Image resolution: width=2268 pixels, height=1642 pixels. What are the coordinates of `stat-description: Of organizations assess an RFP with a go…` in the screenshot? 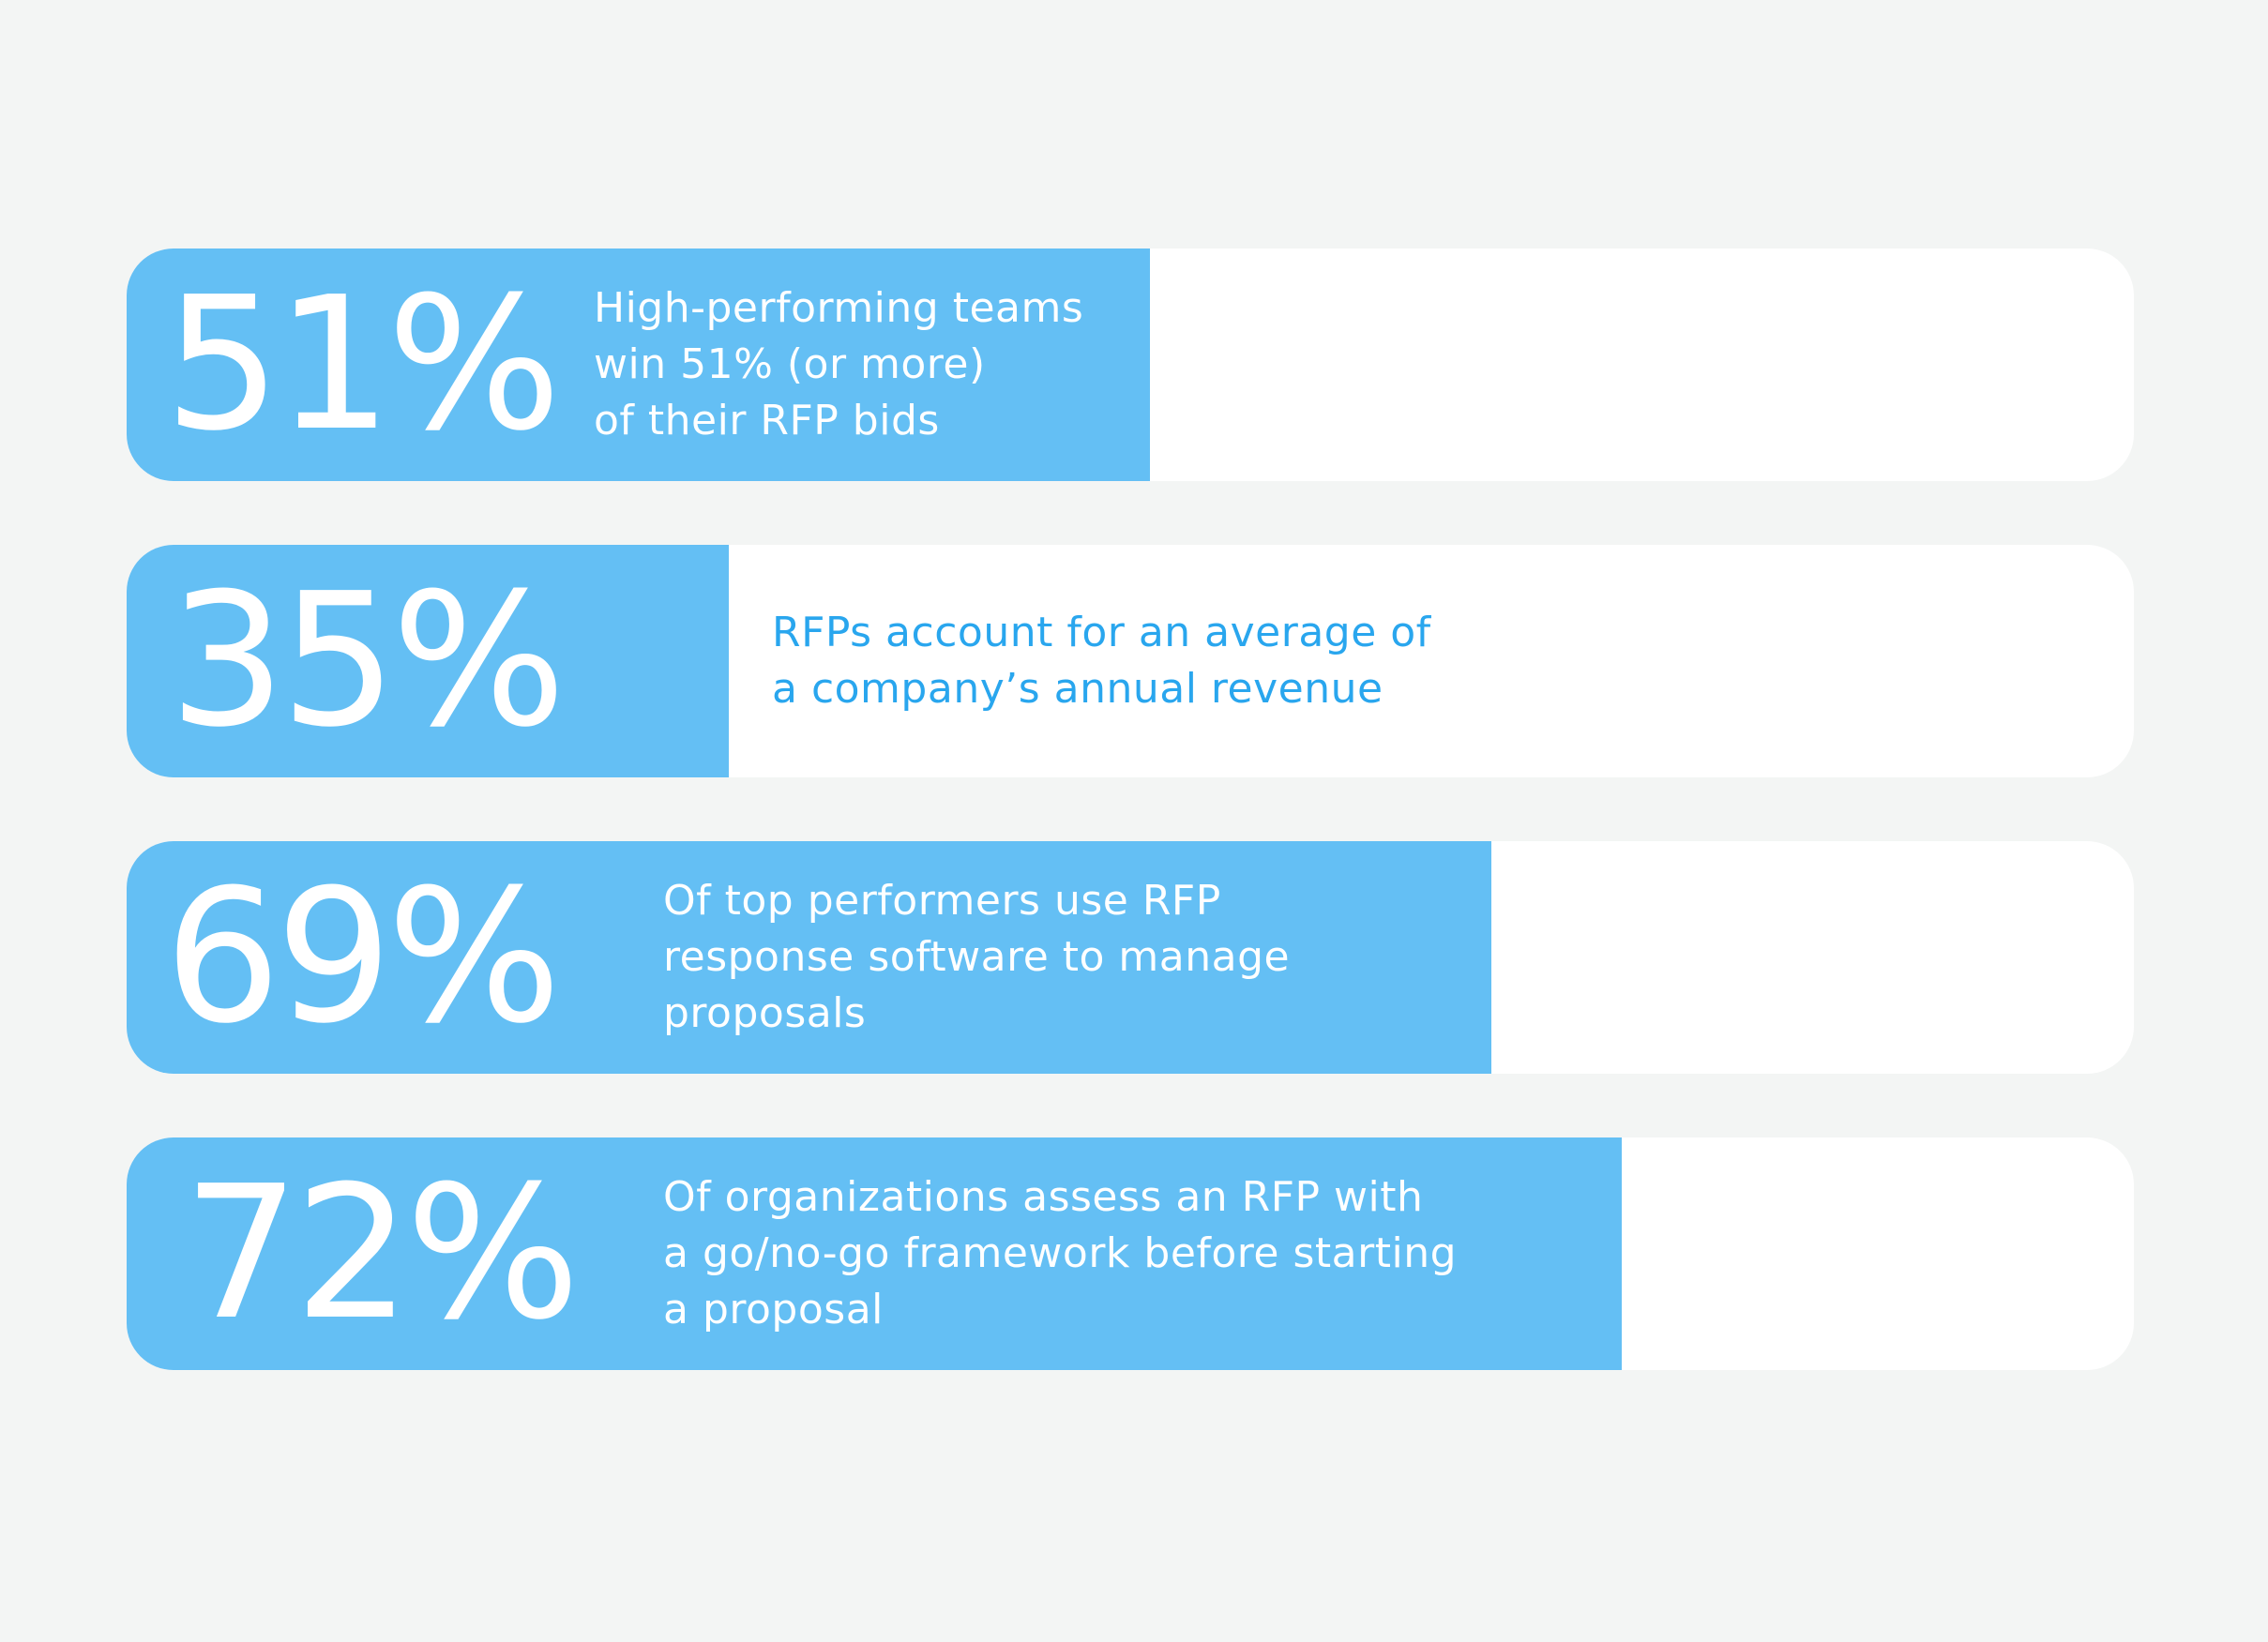 It's located at (1060, 1253).